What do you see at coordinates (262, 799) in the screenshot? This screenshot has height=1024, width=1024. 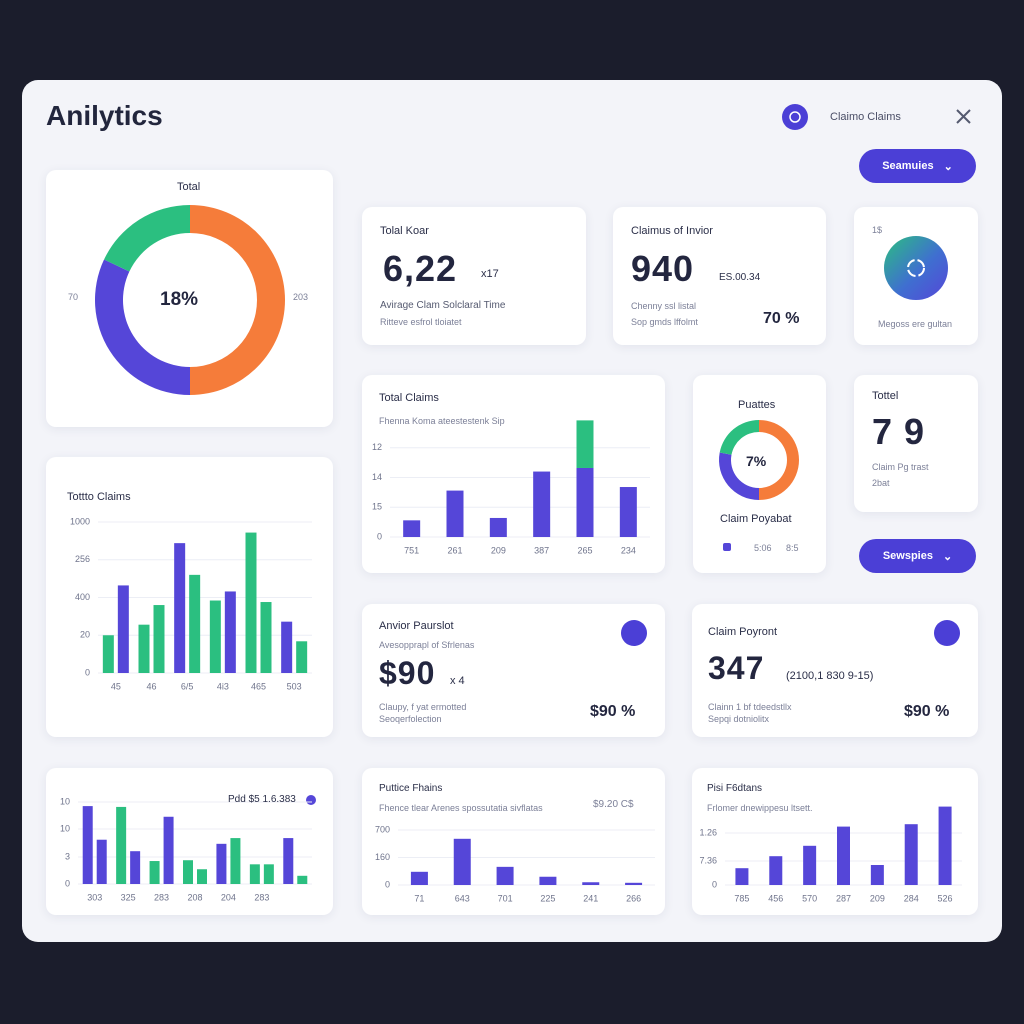 I see `legend-label: Pdd $5 1.6.383` at bounding box center [262, 799].